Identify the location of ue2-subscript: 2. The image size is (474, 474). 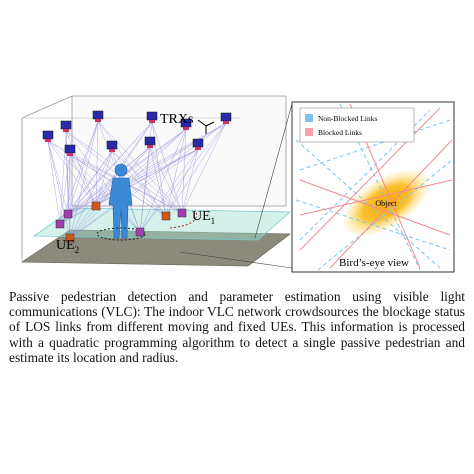
(77, 250).